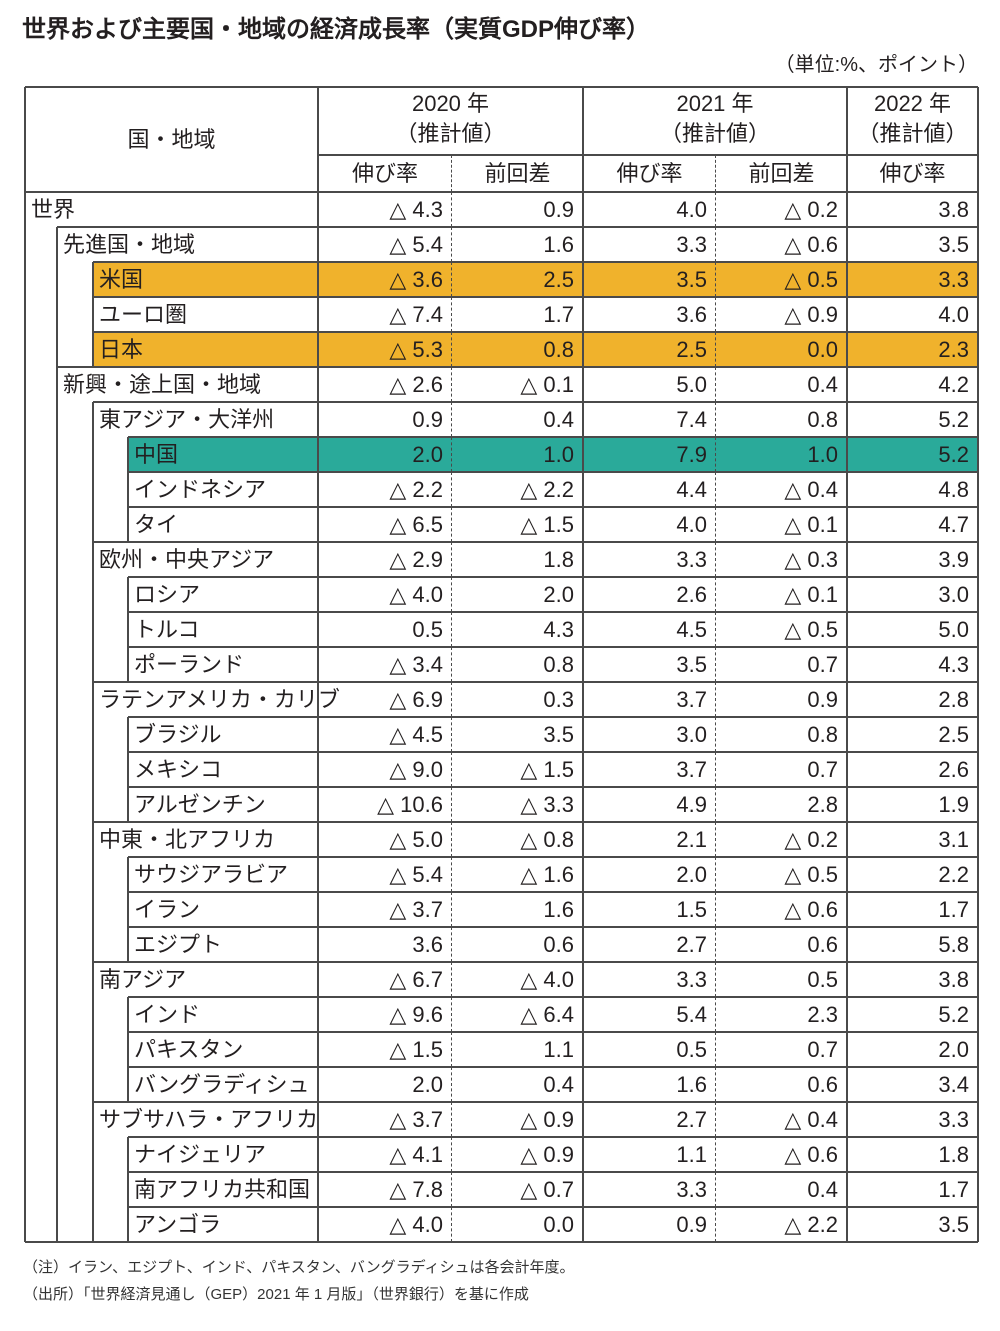 The image size is (1000, 1331). I want to click on cell: △ 0.4, so click(811, 1119).